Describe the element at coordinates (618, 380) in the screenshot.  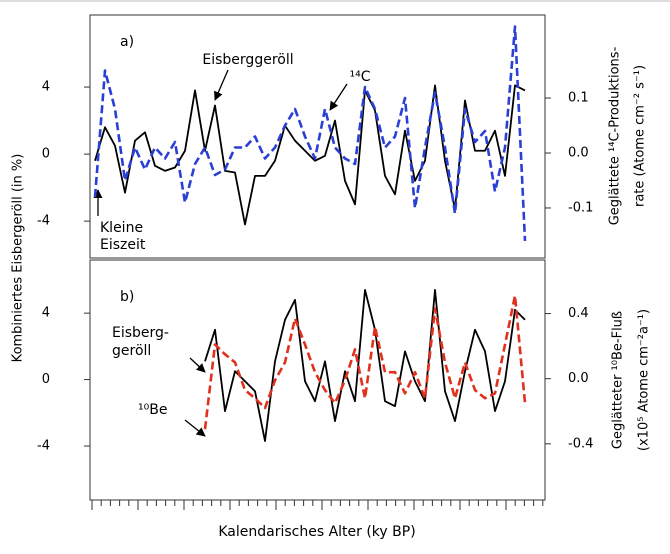
I see `y2-axis-label: Geglätteter ¹⁰Be-Fluß` at that location.